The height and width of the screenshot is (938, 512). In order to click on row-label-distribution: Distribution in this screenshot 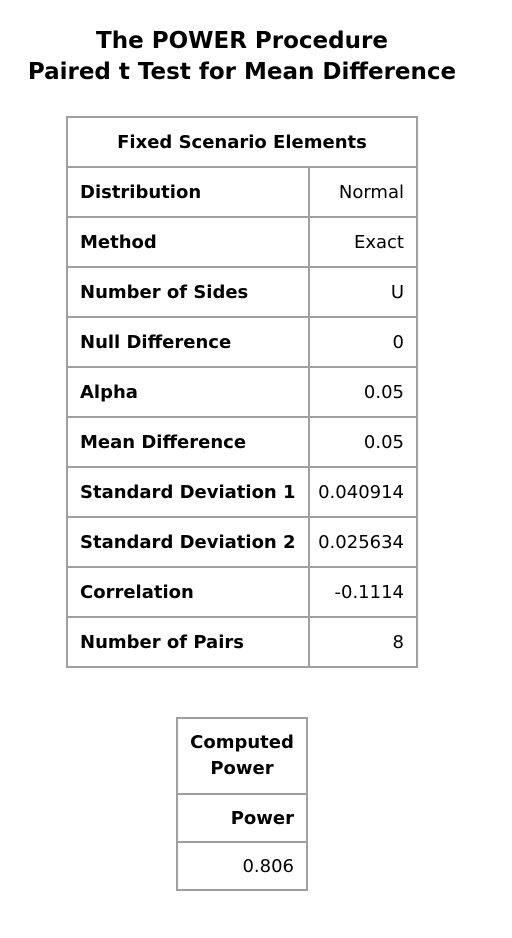, I will do `click(188, 192)`.